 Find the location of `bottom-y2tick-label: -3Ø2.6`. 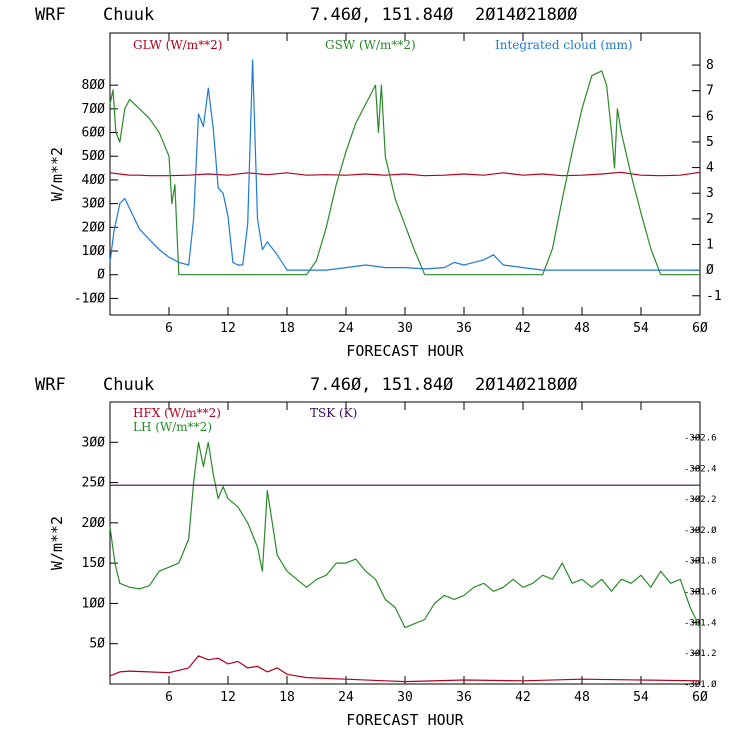

bottom-y2tick-label: -3Ø2.6 is located at coordinates (700, 437).